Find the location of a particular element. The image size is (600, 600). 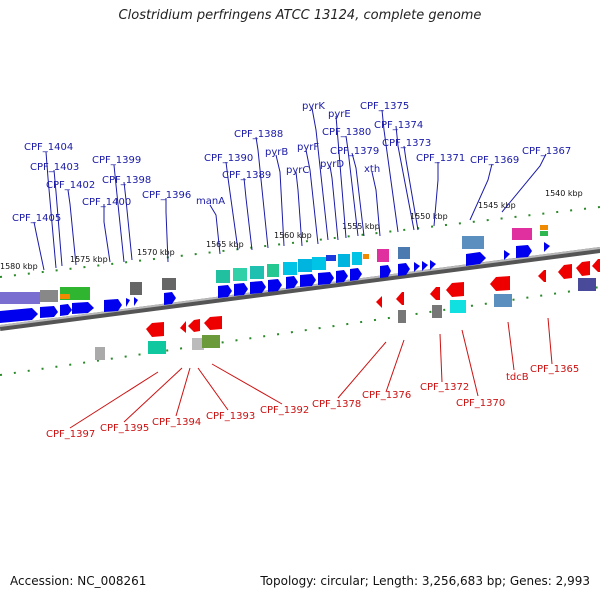

gene-label: CPF_1402 is located at coordinates (70, 185).